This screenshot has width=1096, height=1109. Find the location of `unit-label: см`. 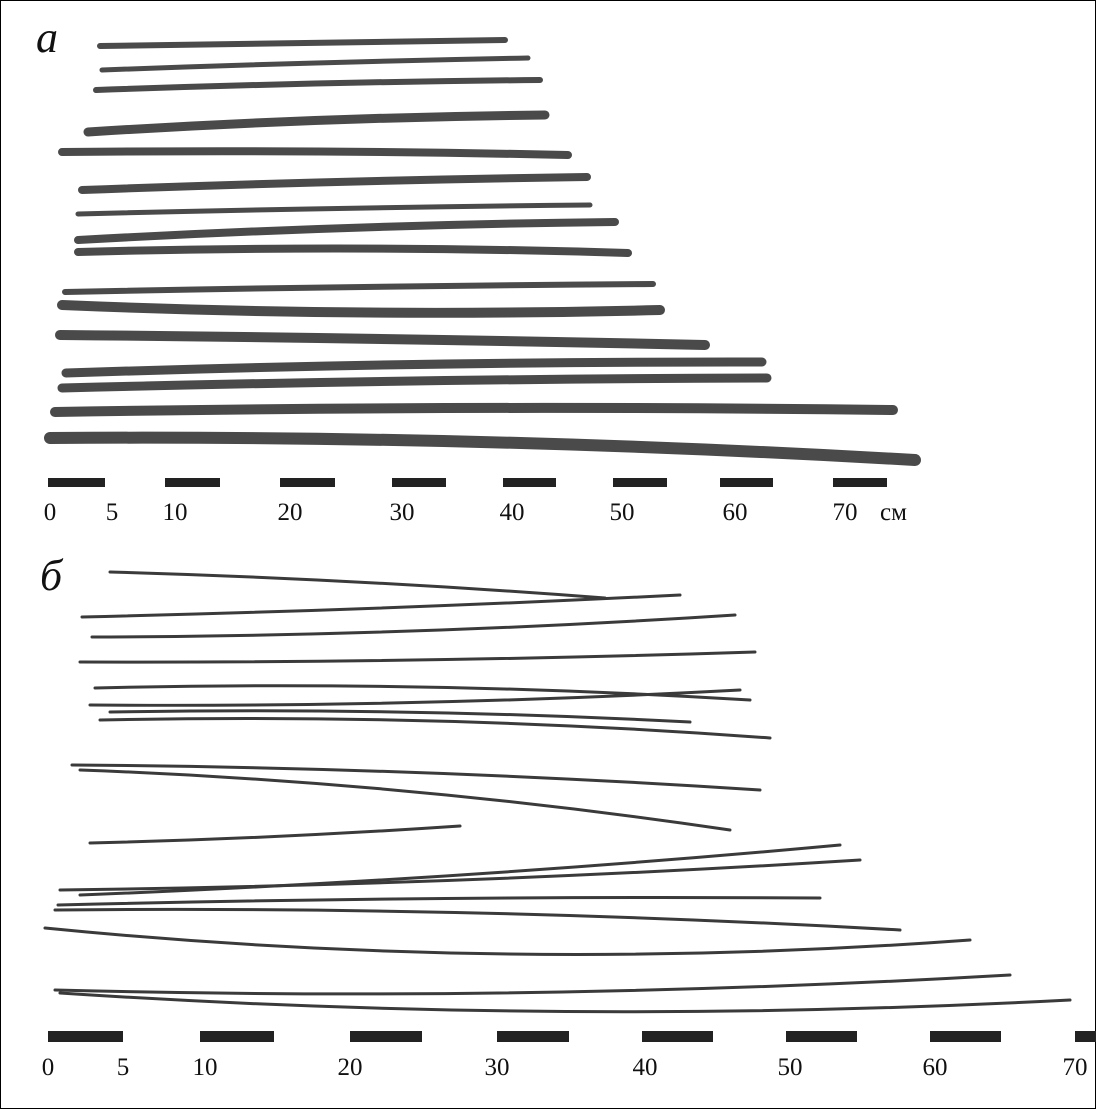

unit-label: см is located at coordinates (893, 512).